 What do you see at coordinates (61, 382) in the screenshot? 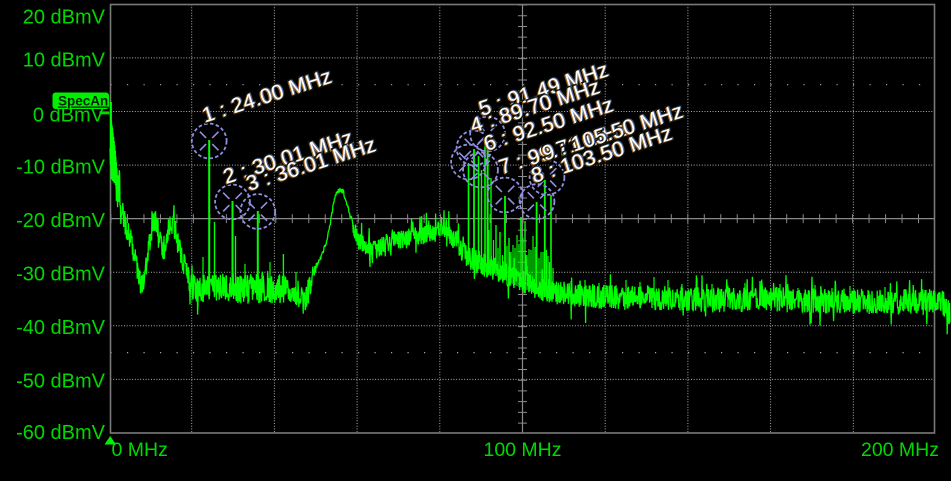
I see `svg-text: -50 dBmV` at bounding box center [61, 382].